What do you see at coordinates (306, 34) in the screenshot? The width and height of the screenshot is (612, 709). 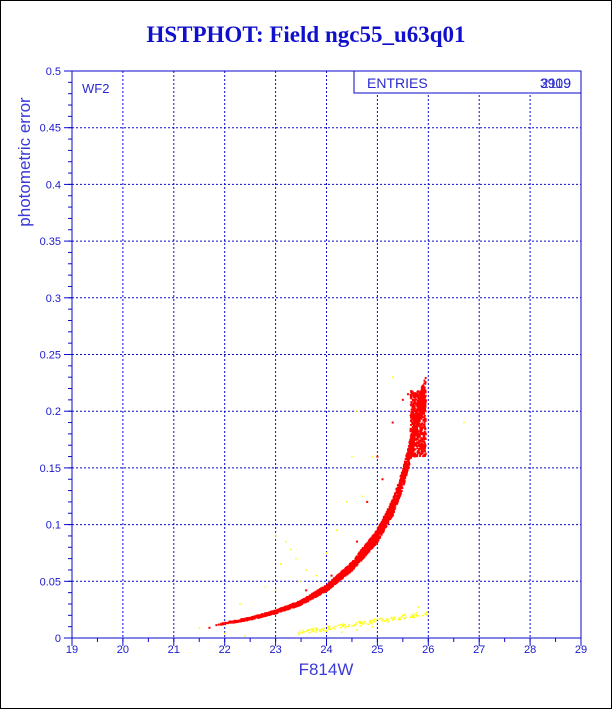 I see `chart-title: HSTPHOT: Field ngc55_u63q01` at bounding box center [306, 34].